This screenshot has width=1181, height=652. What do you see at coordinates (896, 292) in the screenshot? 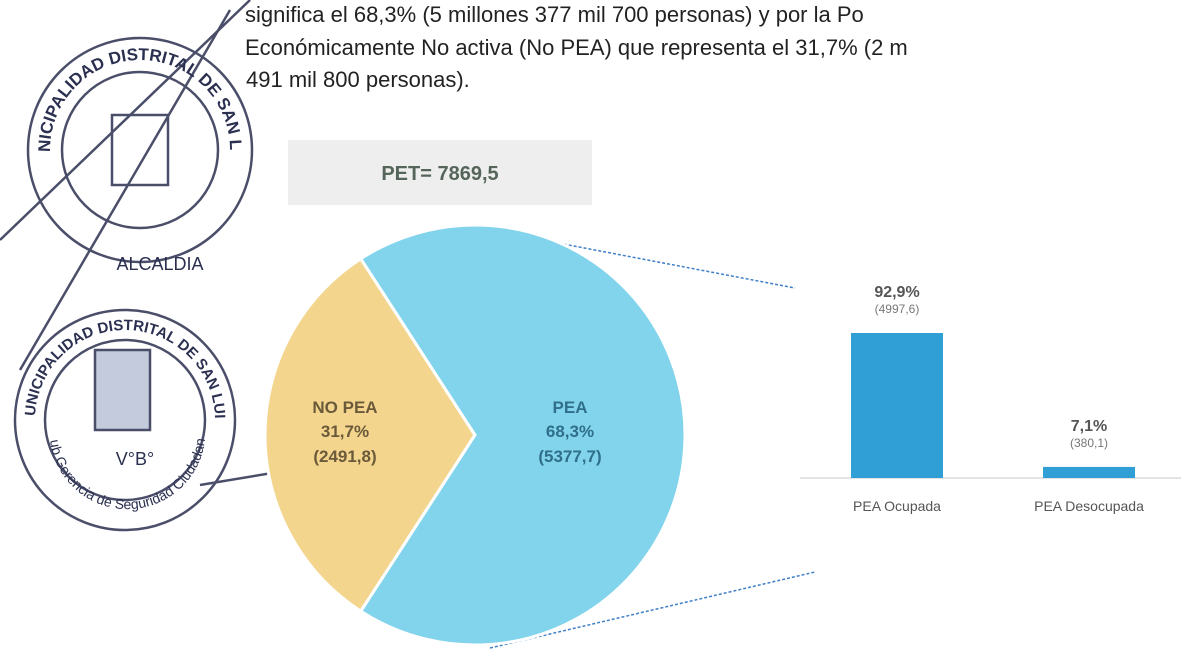
I see `bar-value: 92,9%` at bounding box center [896, 292].